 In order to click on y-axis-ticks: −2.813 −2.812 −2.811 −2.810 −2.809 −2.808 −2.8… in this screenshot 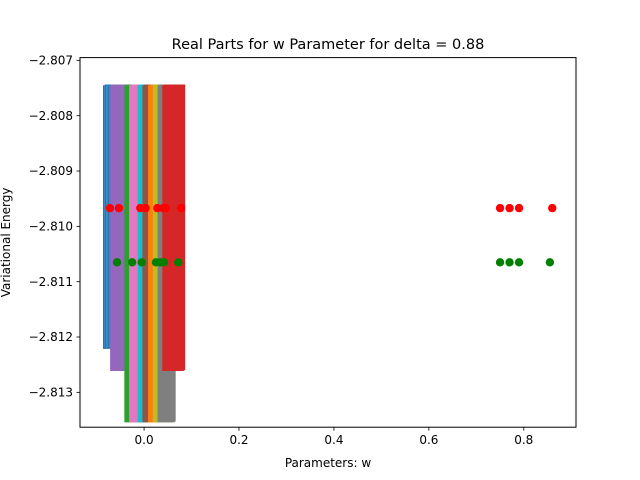, I will do `click(54, 227)`.